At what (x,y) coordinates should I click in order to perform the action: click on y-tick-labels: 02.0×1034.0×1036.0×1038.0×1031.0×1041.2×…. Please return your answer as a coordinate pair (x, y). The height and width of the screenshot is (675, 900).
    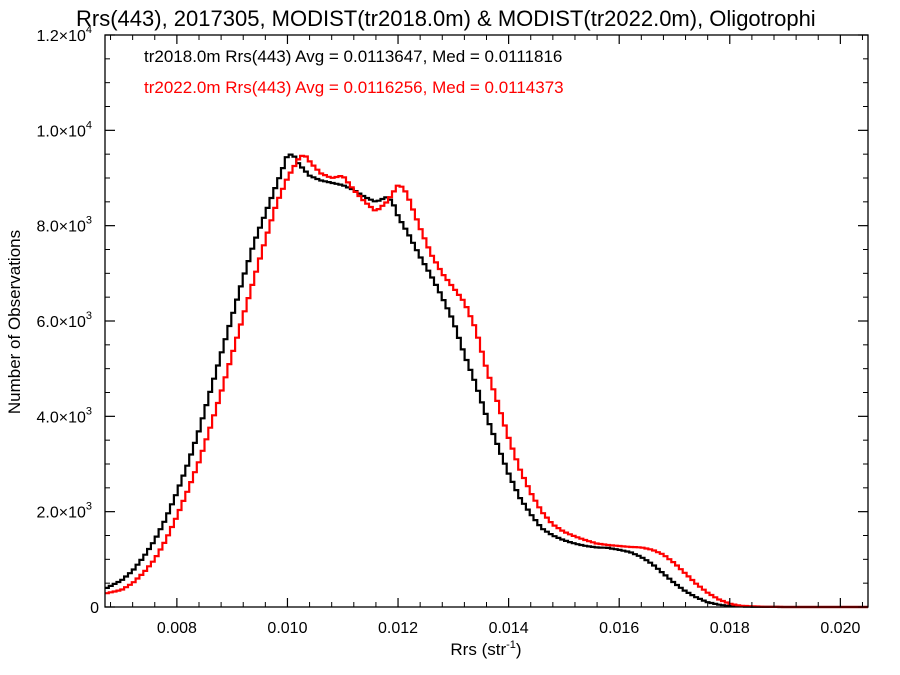
    Looking at the image, I should click on (67, 320).